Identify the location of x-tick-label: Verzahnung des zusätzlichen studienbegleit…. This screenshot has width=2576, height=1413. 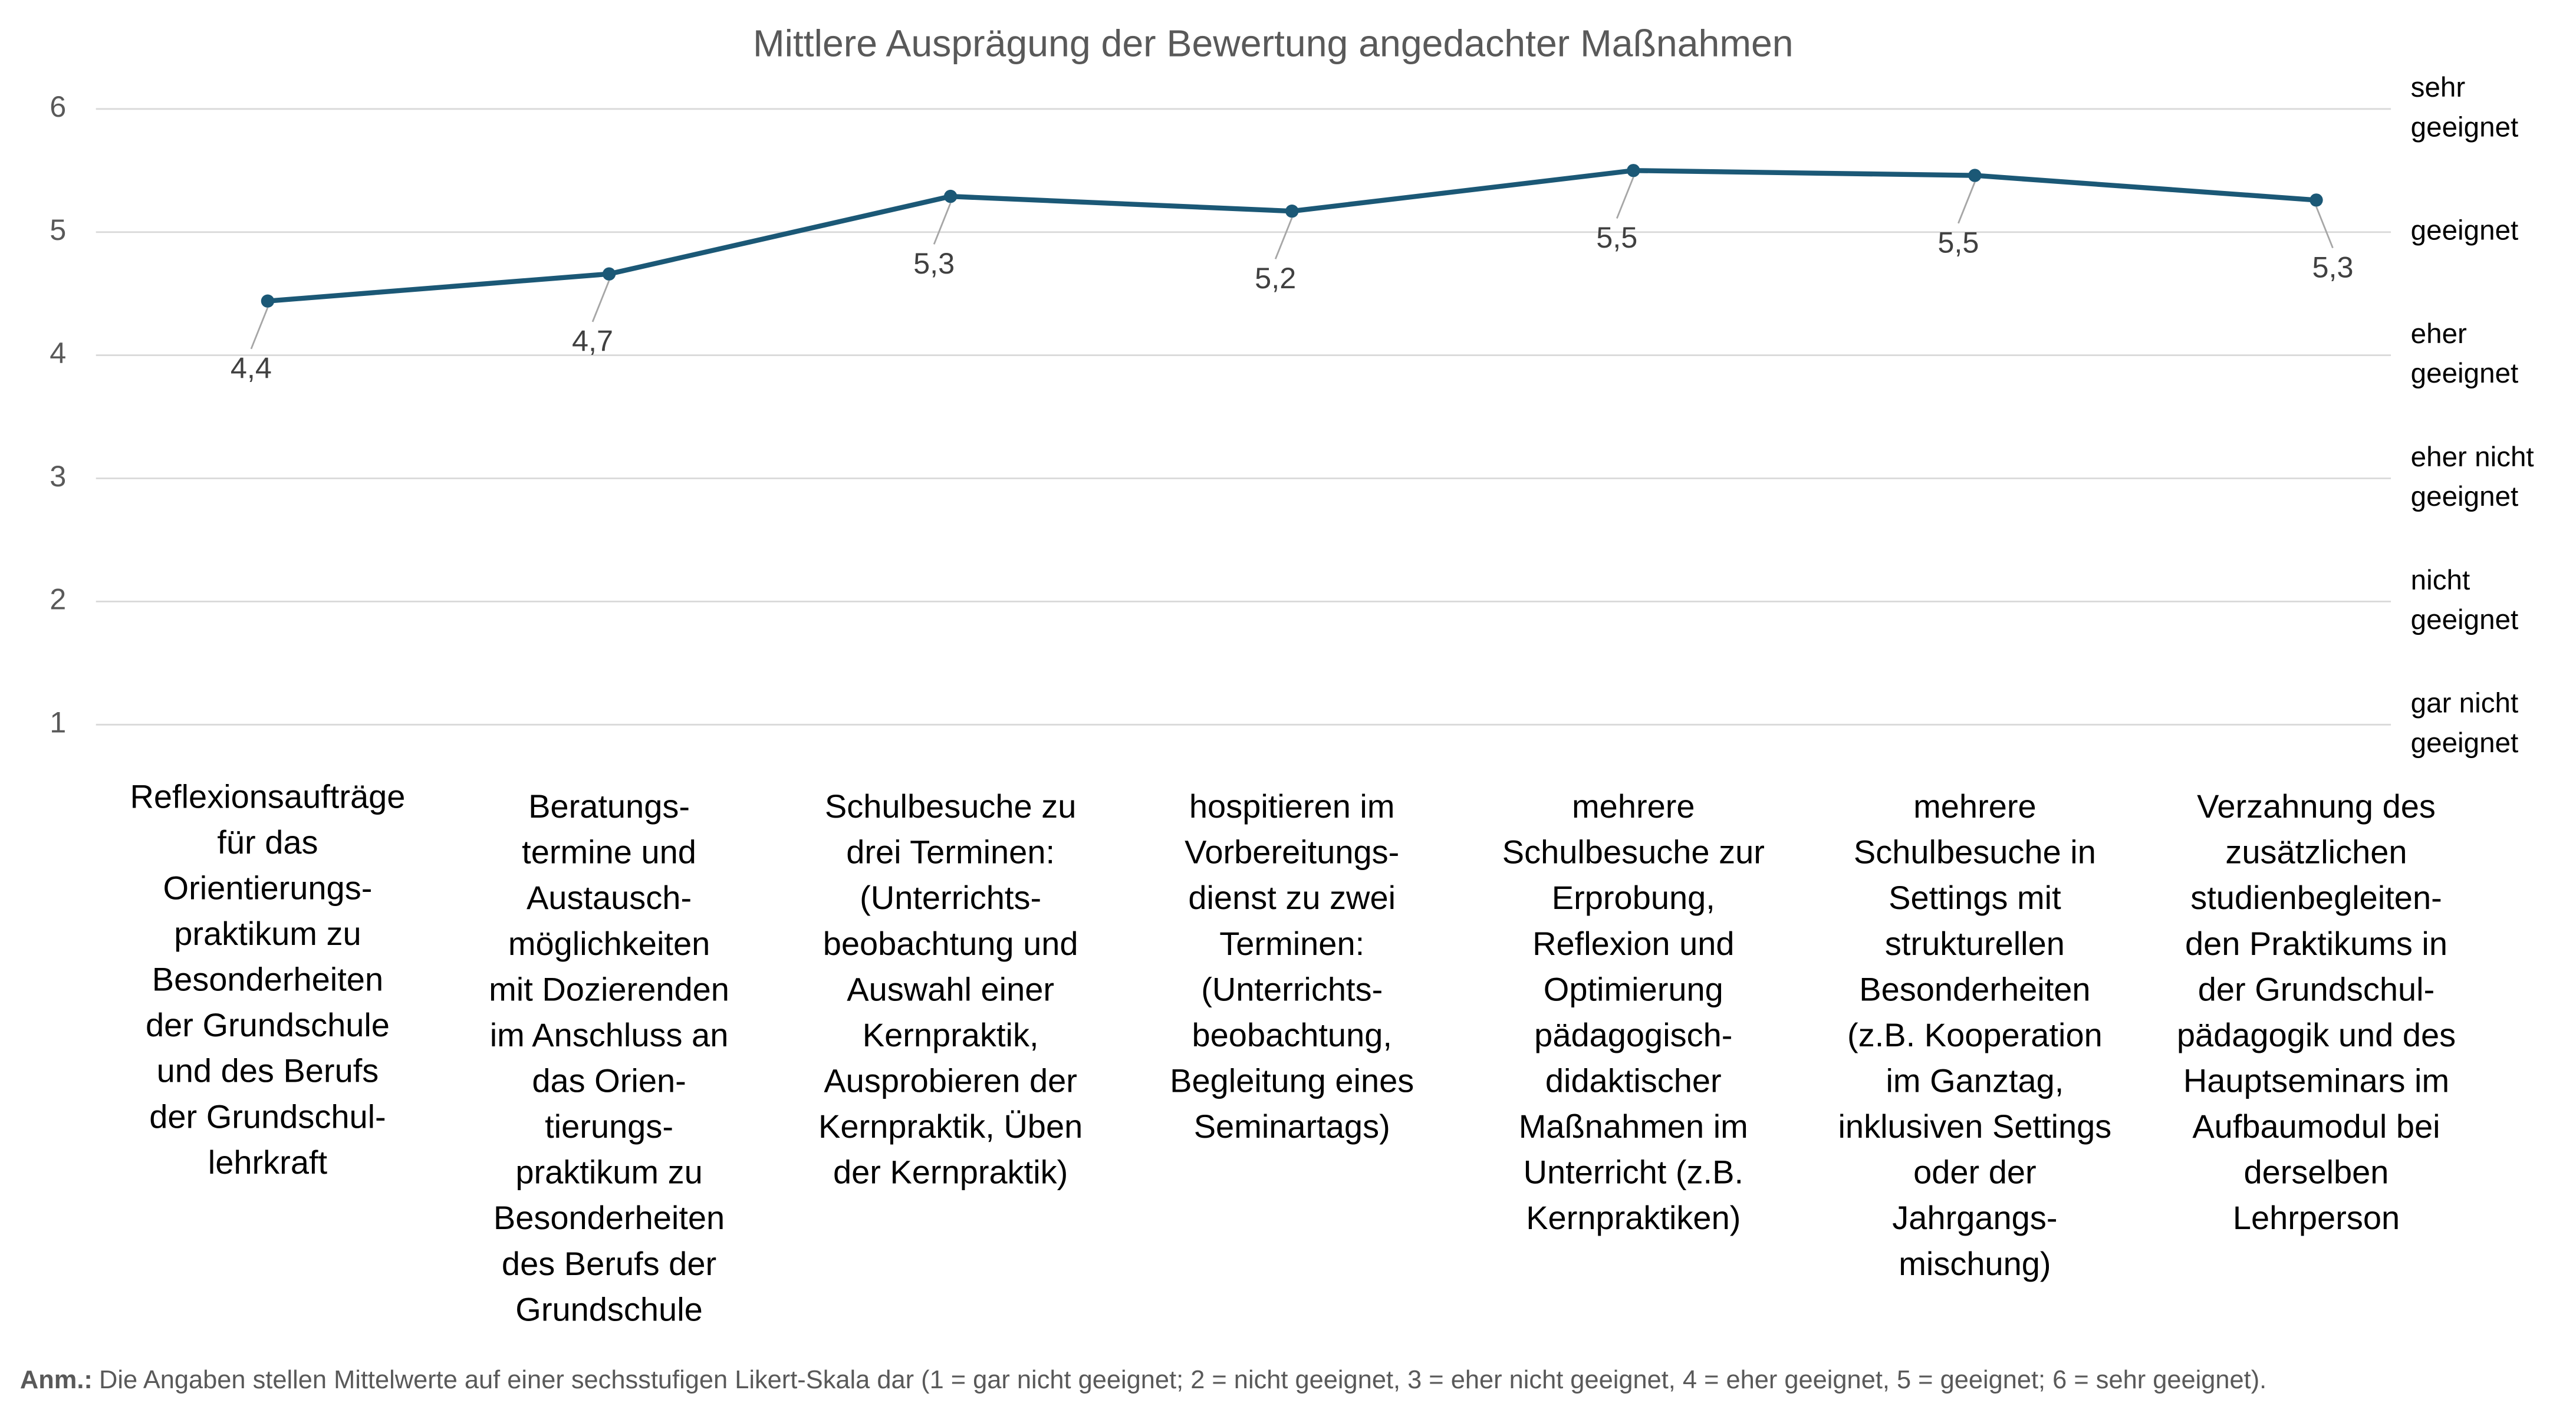
(2316, 1012).